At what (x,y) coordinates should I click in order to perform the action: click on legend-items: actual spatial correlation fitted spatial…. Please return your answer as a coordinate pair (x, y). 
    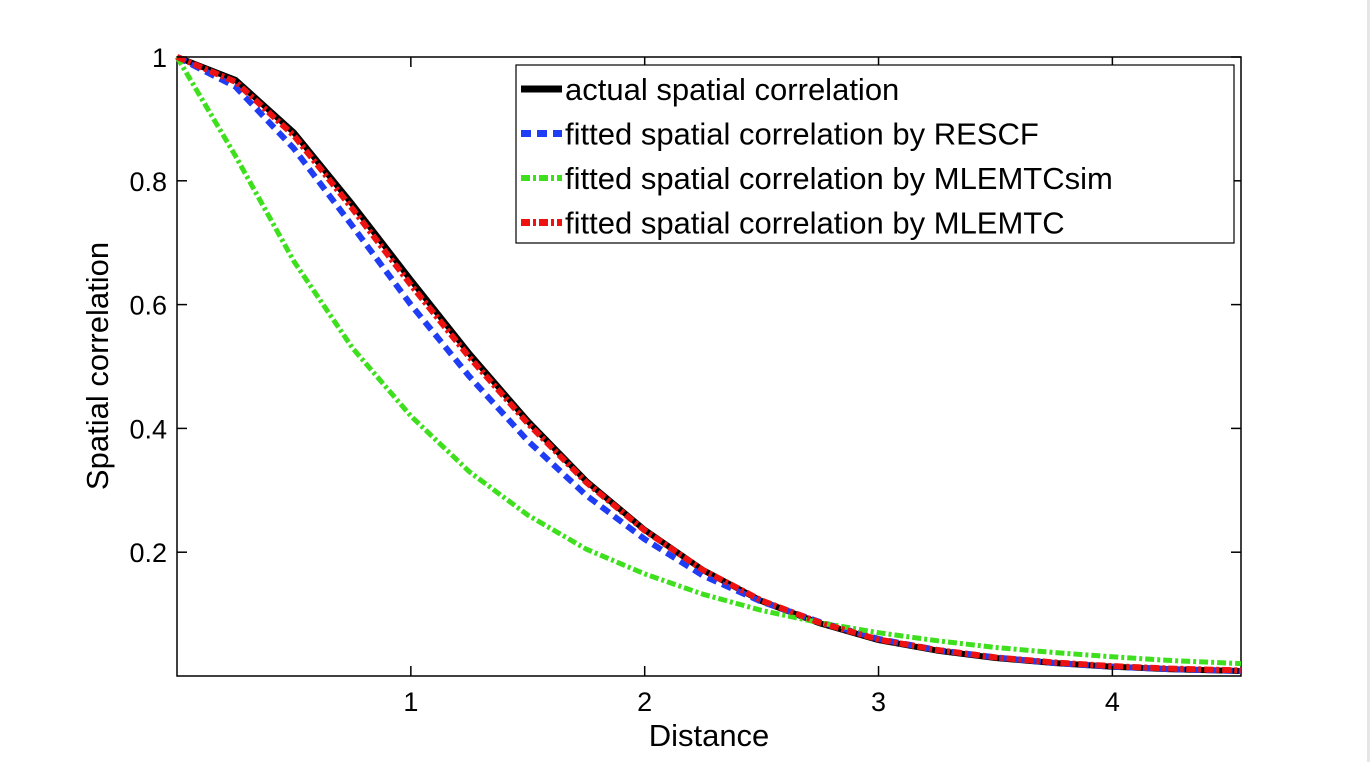
    Looking at the image, I should click on (817, 156).